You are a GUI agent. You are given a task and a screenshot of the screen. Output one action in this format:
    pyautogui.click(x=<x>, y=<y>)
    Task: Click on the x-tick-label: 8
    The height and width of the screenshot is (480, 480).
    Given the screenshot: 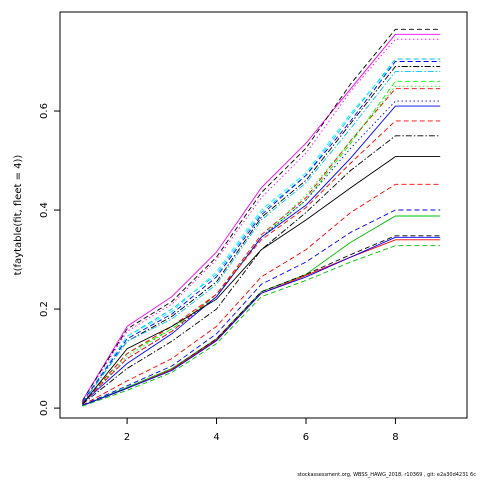 What is the action you would take?
    pyautogui.click(x=395, y=437)
    